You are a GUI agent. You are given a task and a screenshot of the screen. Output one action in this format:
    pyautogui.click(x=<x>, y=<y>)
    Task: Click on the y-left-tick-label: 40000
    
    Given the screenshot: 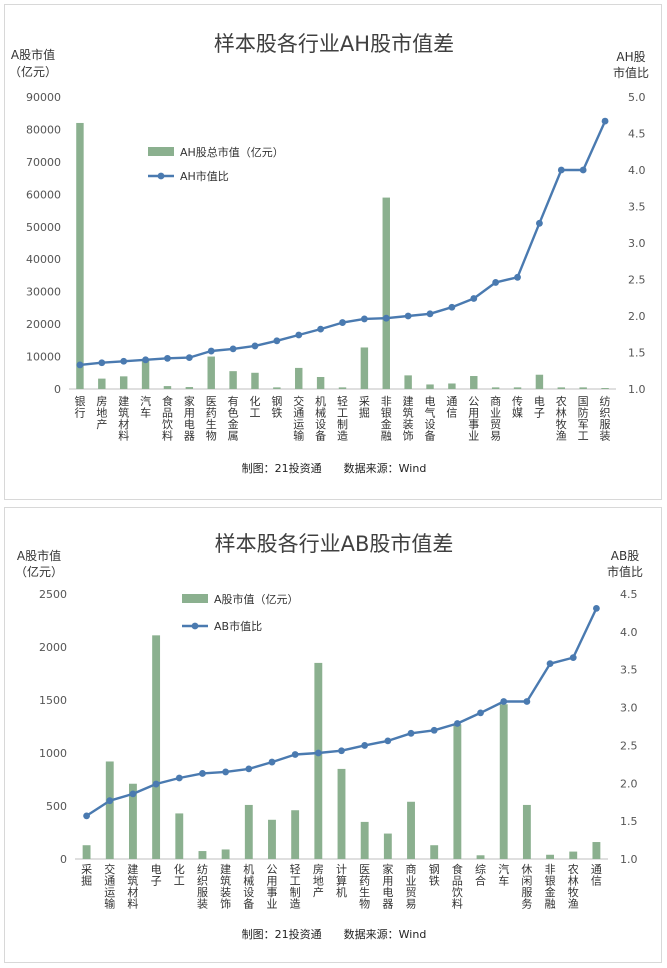 What is the action you would take?
    pyautogui.click(x=43, y=259)
    